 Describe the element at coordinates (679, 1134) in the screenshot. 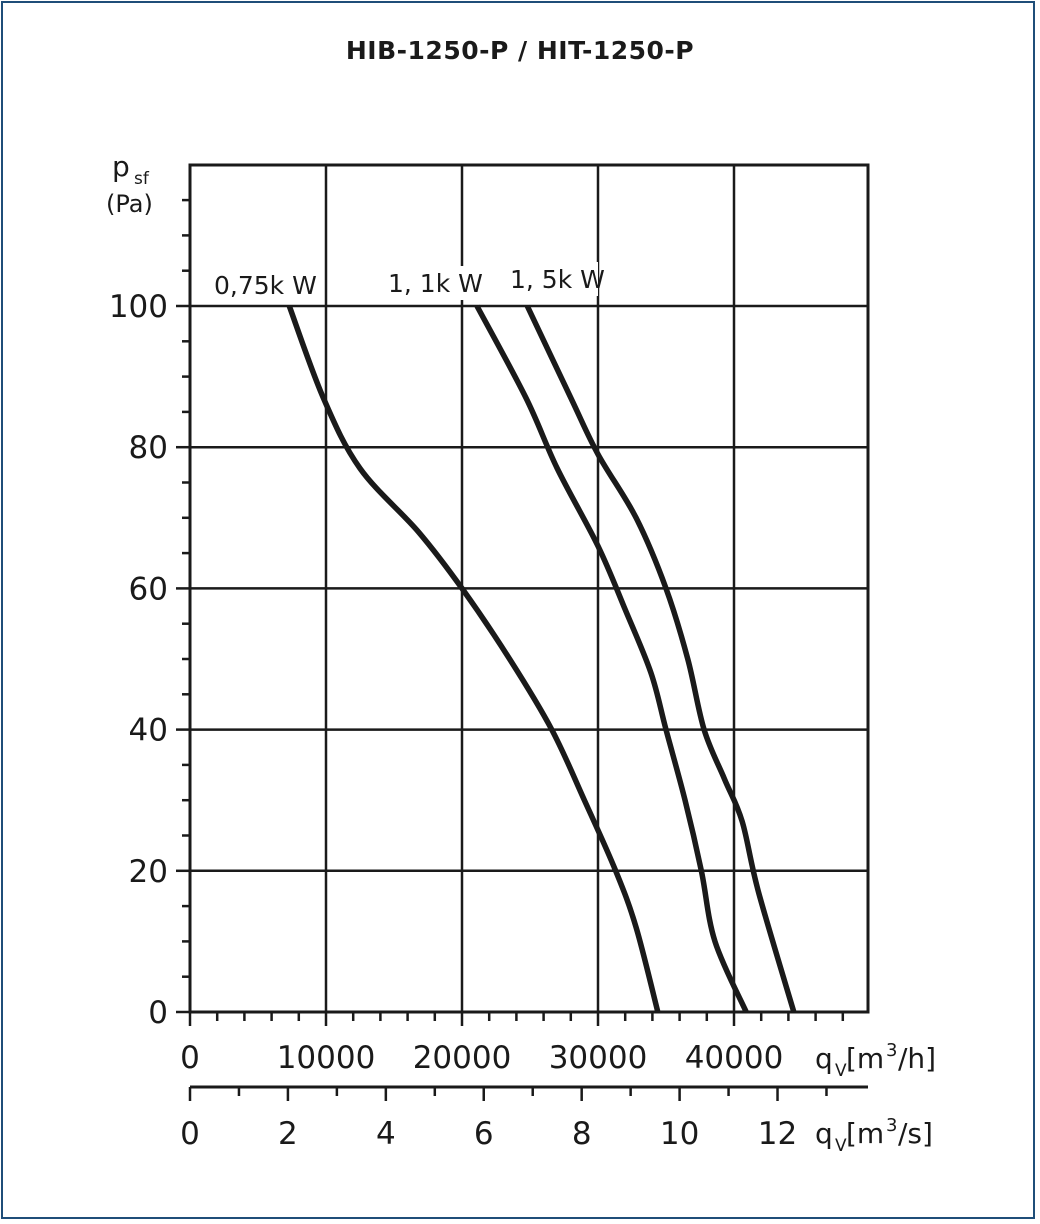

I see `x2-tick-label-10: 10` at that location.